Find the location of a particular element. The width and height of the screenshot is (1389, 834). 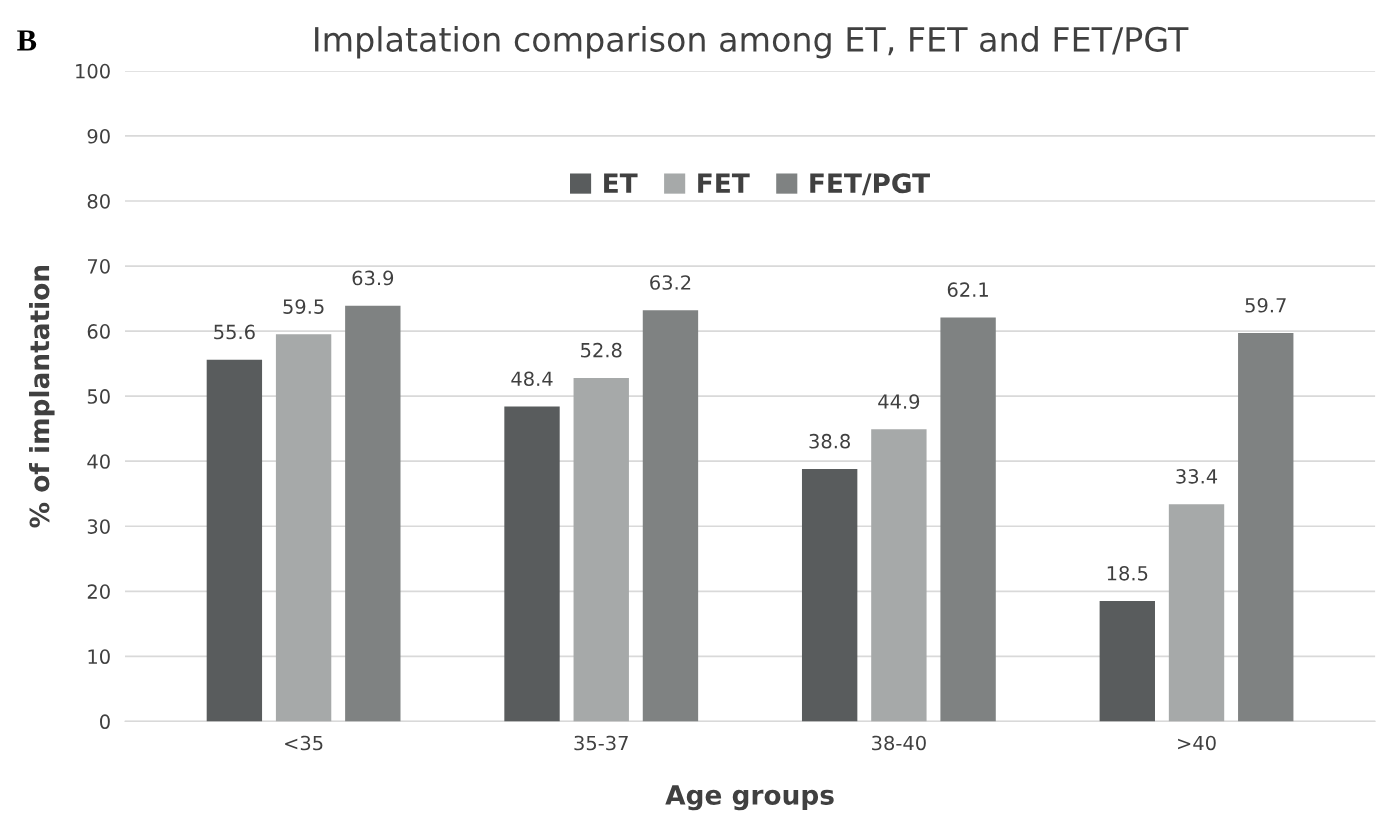

x-tick-label: >40 is located at coordinates (1197, 743).